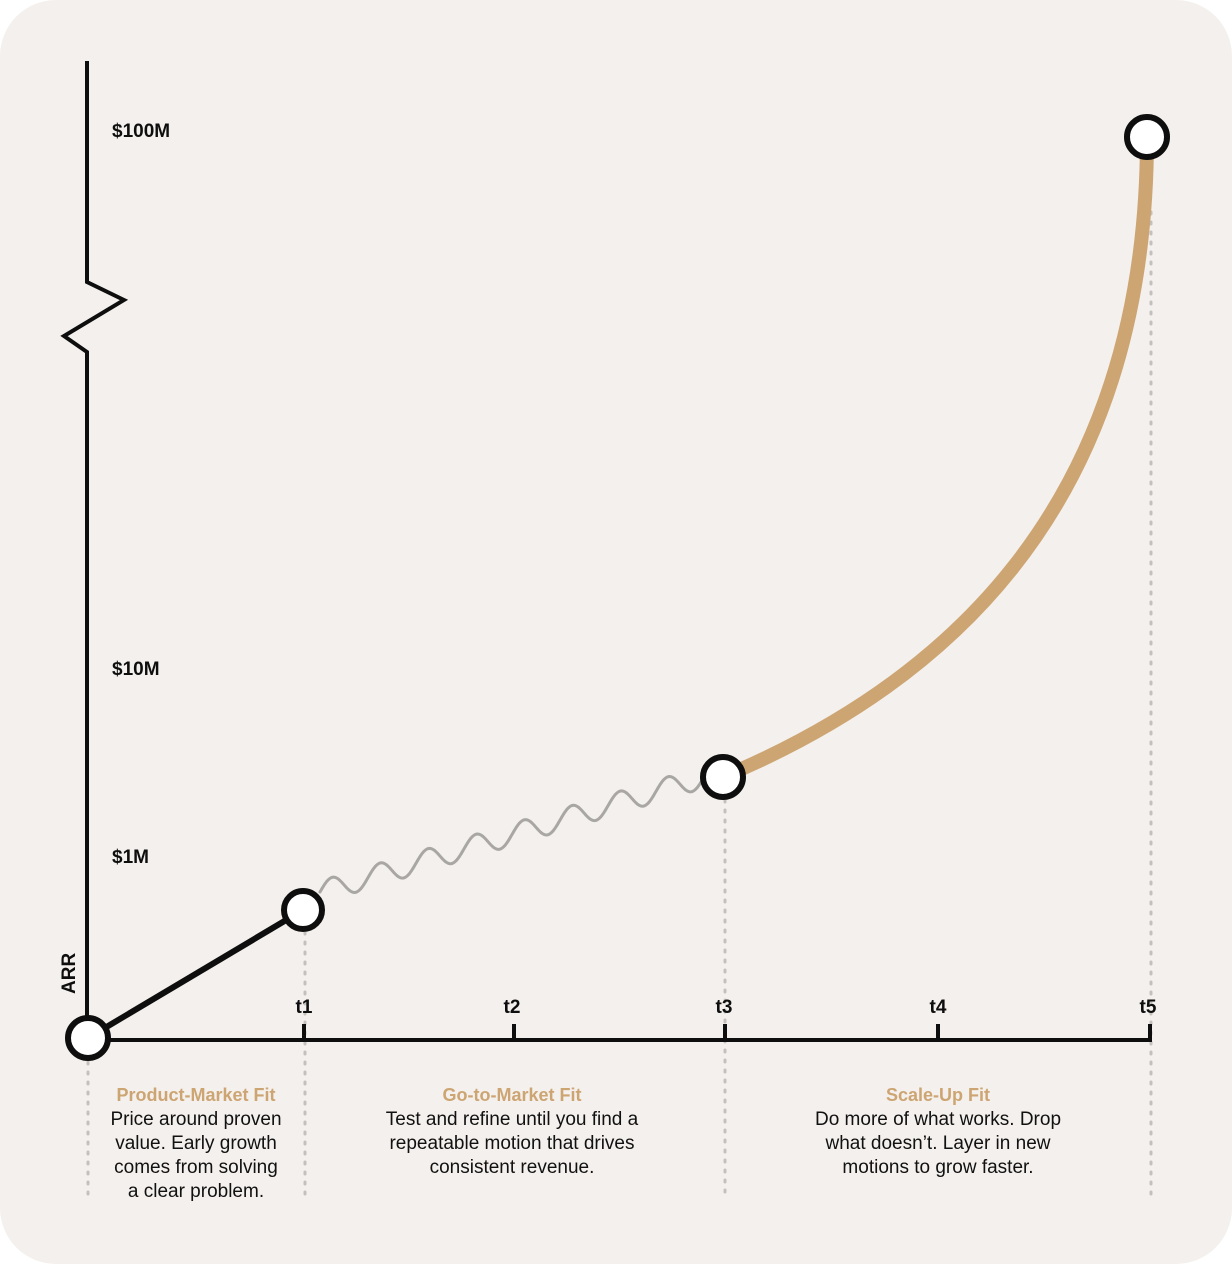  What do you see at coordinates (69, 973) in the screenshot?
I see `y-axis-title: ARR` at bounding box center [69, 973].